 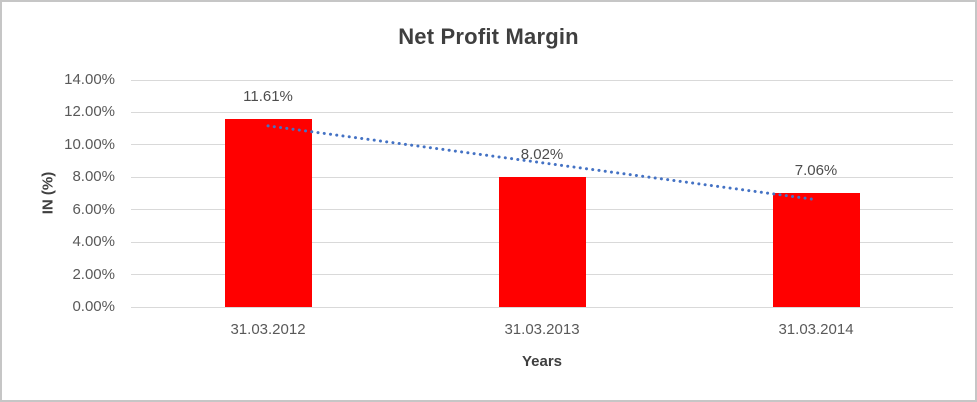 What do you see at coordinates (93, 306) in the screenshot?
I see `y-axis-tick-label: 0.00%` at bounding box center [93, 306].